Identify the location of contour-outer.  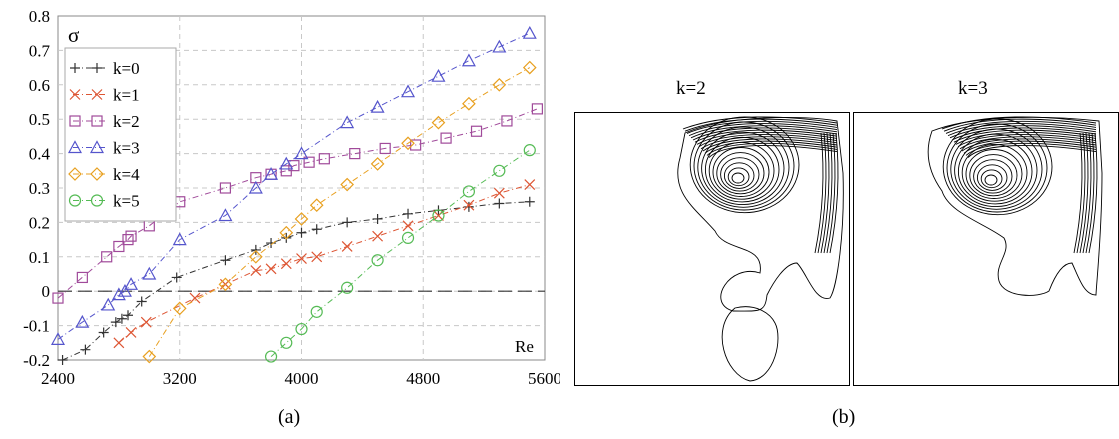
(1015, 206).